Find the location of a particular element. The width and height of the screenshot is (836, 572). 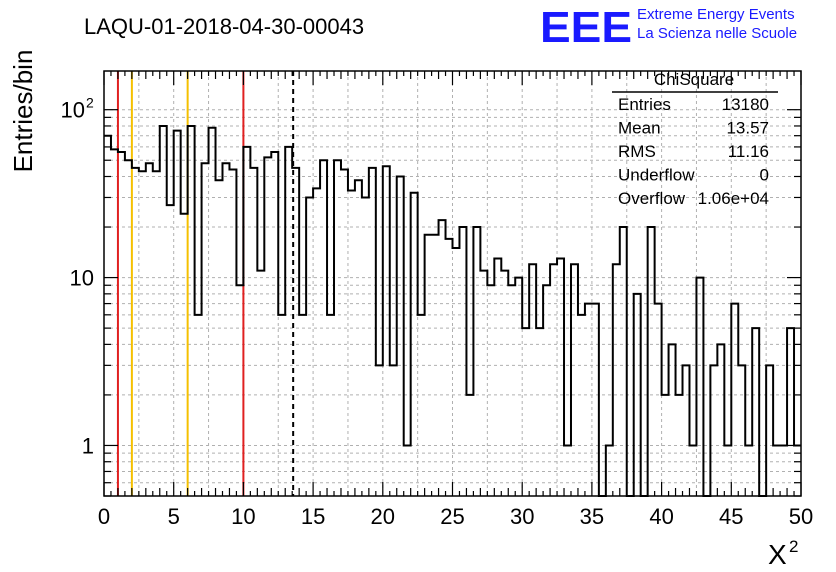

logo-line1: Extreme Energy Events is located at coordinates (716, 14).